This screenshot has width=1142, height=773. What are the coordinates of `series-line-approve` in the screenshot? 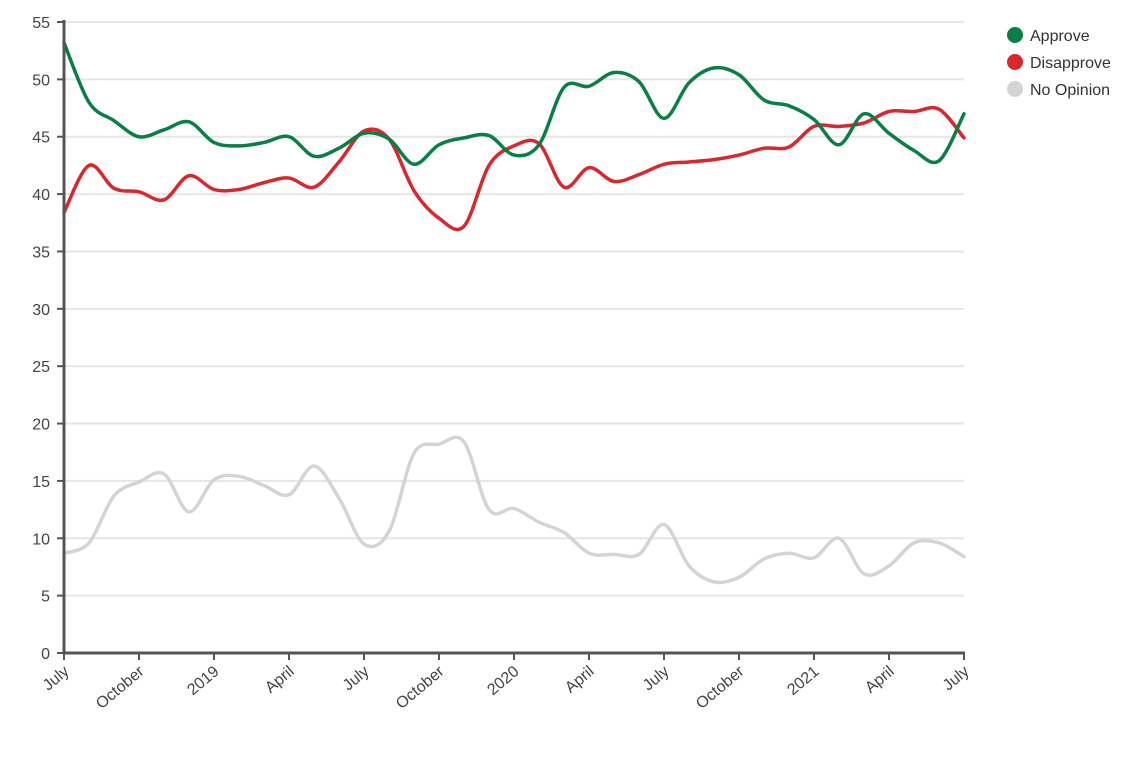 It's located at (514, 103).